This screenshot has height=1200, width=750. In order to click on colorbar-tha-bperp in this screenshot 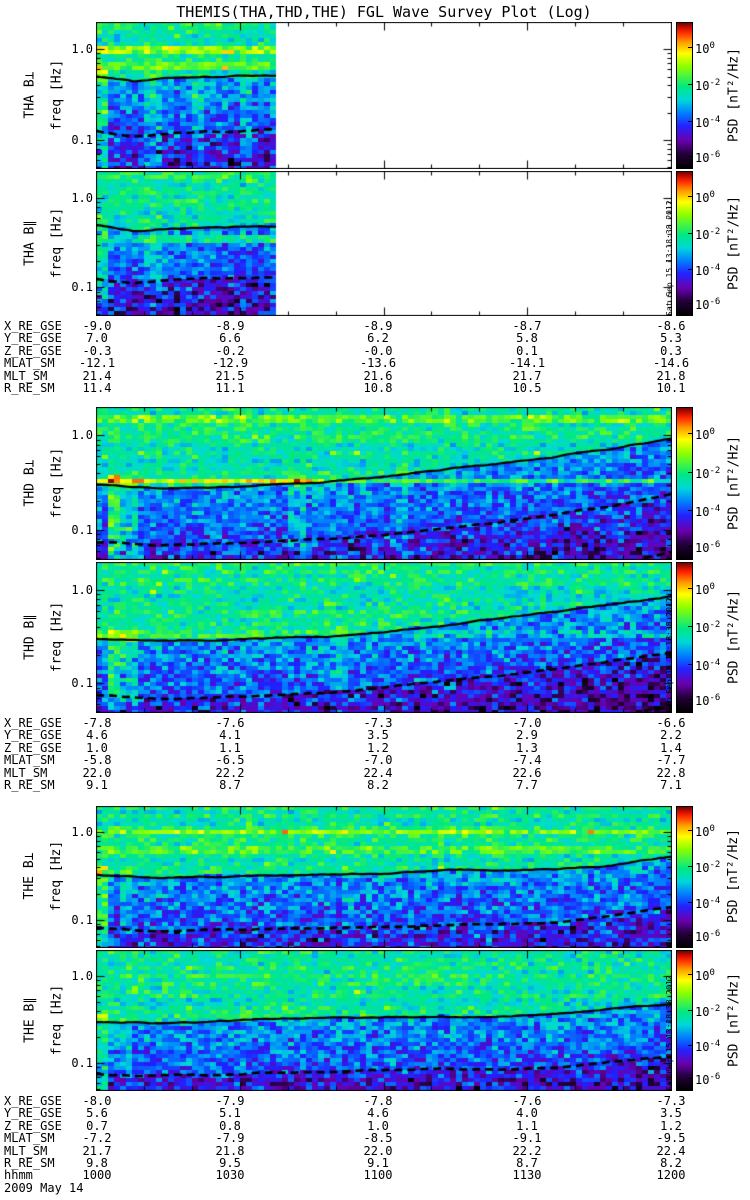, I will do `click(684, 95)`.